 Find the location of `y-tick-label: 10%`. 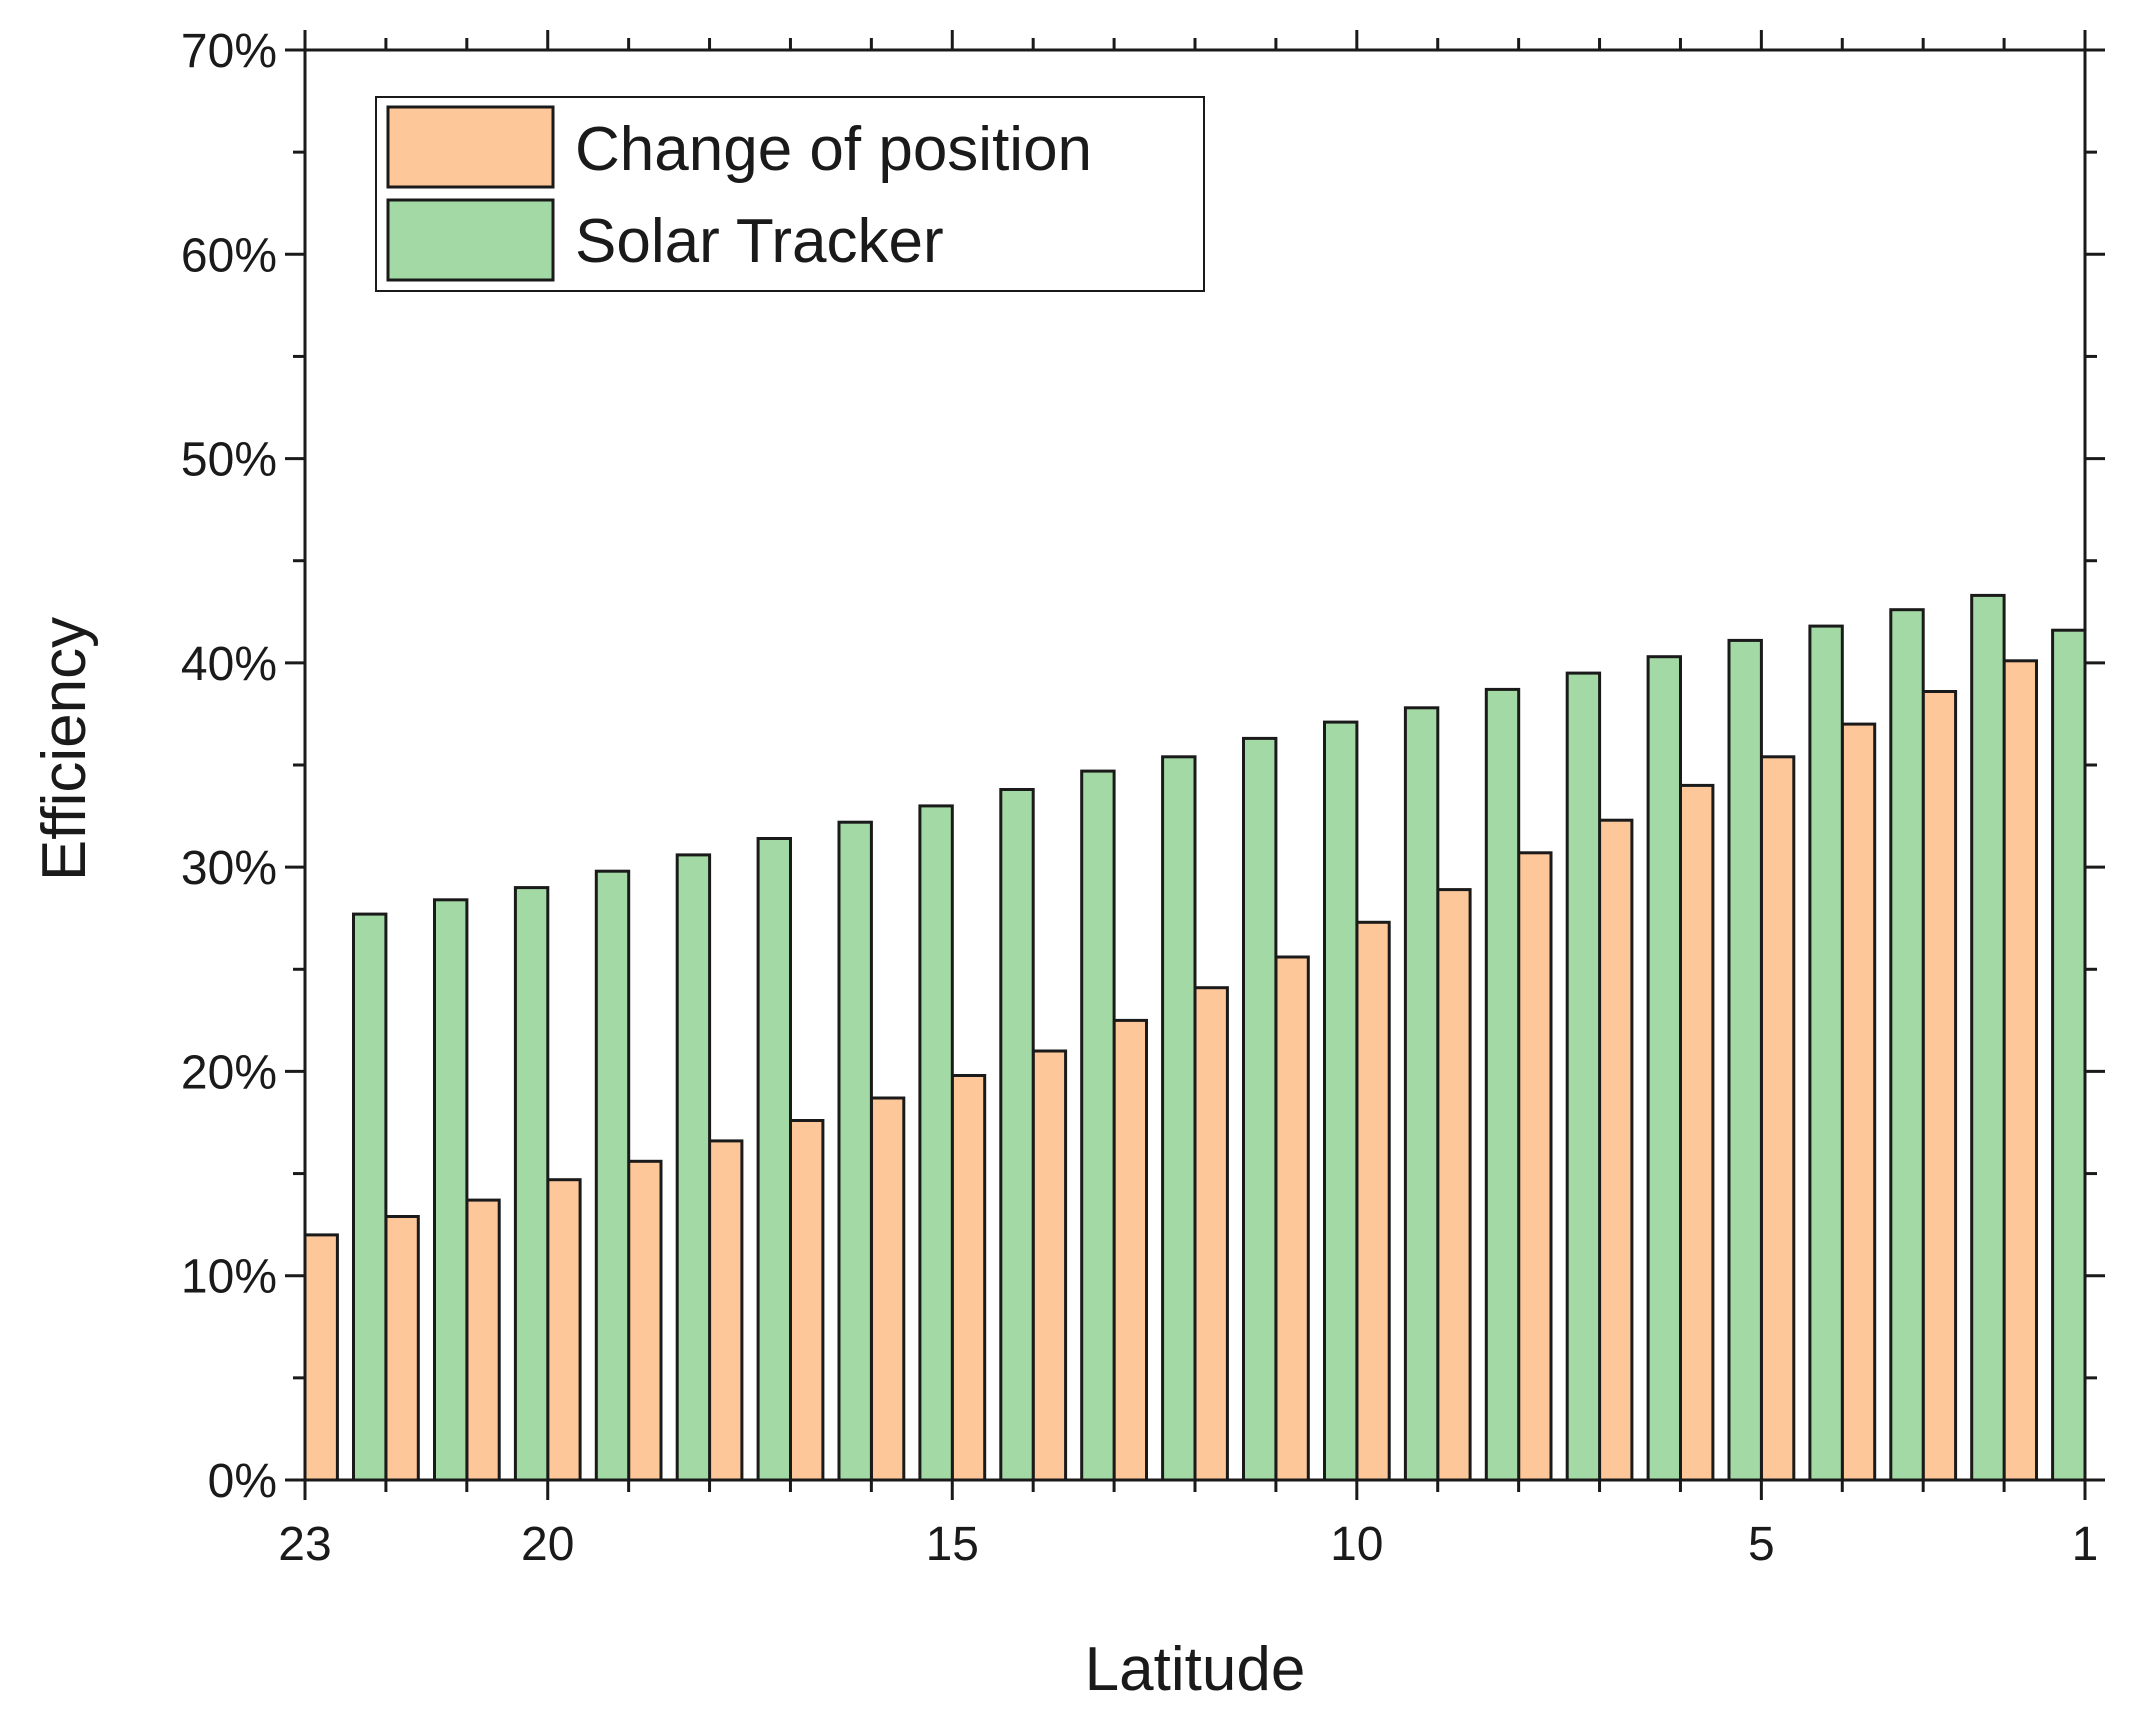

y-tick-label: 10% is located at coordinates (229, 1277).